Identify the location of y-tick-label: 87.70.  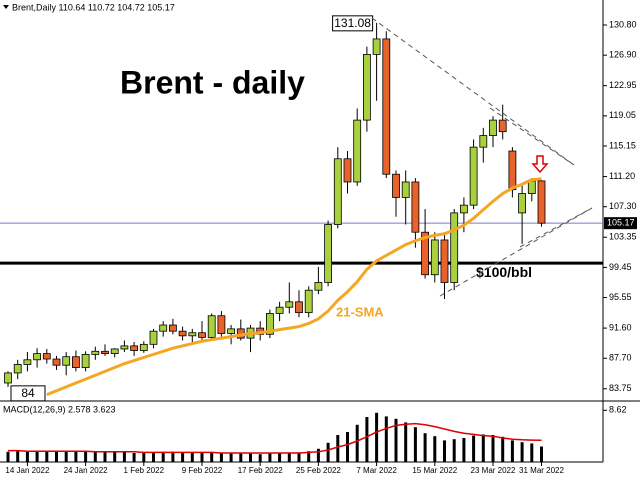
(620, 358).